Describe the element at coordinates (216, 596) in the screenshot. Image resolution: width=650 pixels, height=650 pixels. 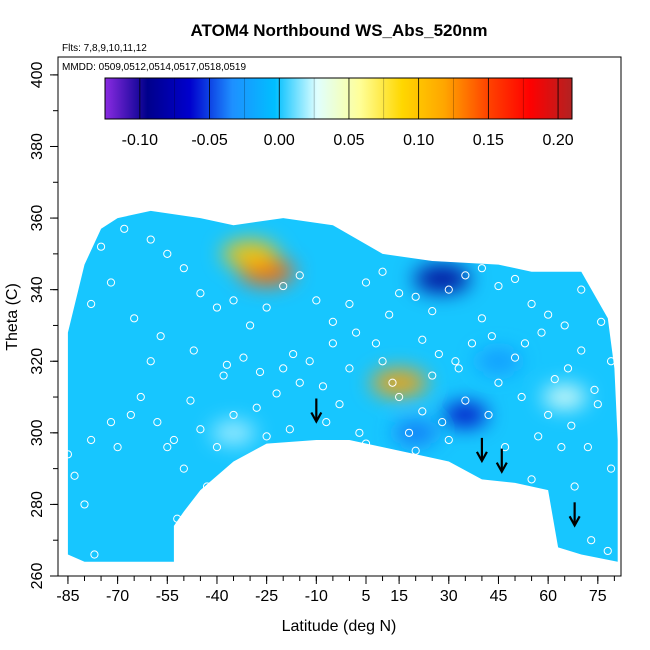
I see `x-tick-label: -40` at that location.